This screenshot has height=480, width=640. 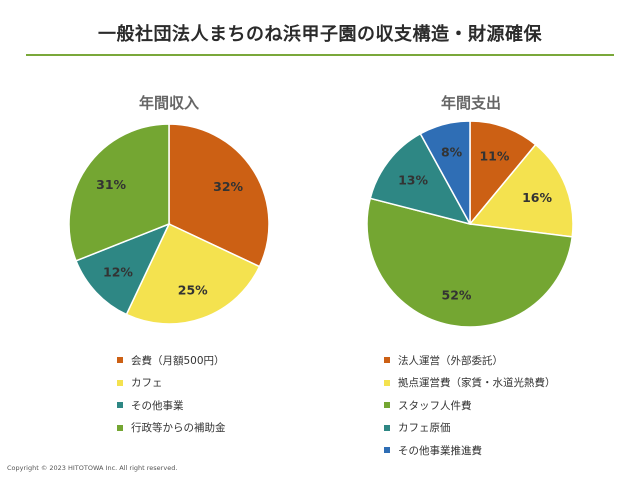 What do you see at coordinates (168, 103) in the screenshot?
I see `income-chart-title: 年間収入` at bounding box center [168, 103].